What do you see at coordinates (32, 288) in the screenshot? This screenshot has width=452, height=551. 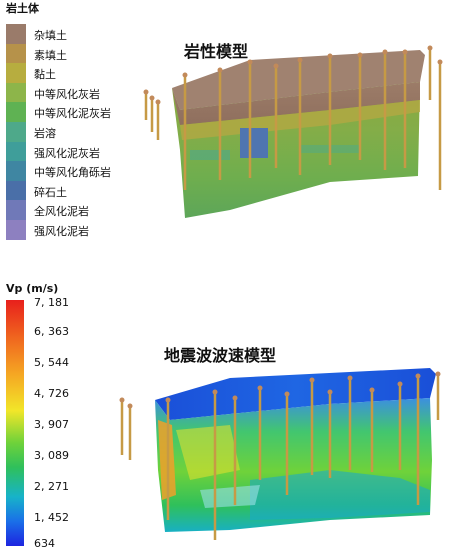 I see `vp-legend-title: Vp (m/s)` at bounding box center [32, 288].